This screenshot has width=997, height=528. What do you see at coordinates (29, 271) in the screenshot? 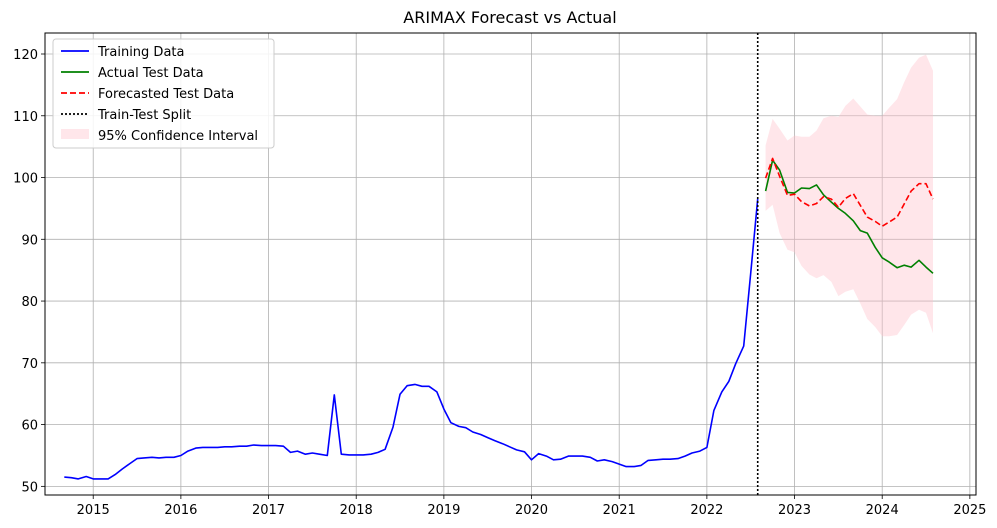
I see `y-axis: 50 60 70 80 90 100 110 120` at bounding box center [29, 271].